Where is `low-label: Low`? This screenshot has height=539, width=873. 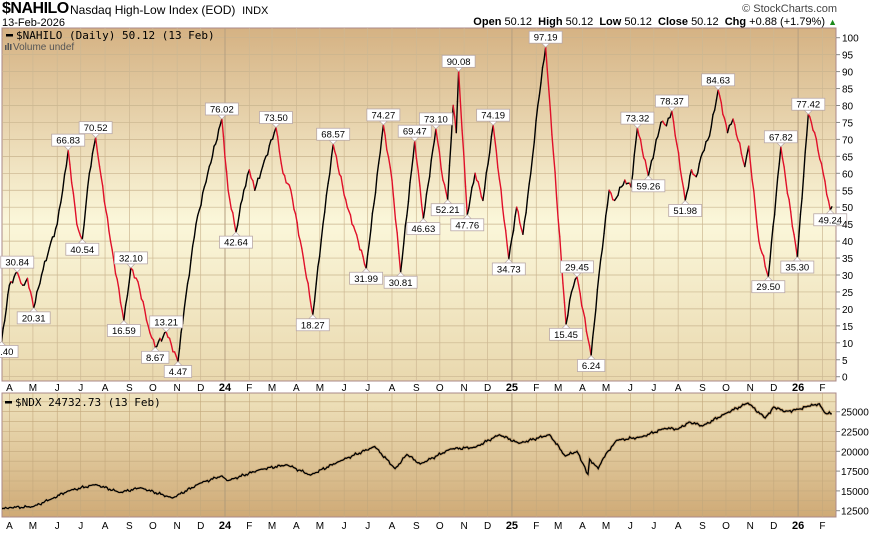
low-label: Low is located at coordinates (610, 22).